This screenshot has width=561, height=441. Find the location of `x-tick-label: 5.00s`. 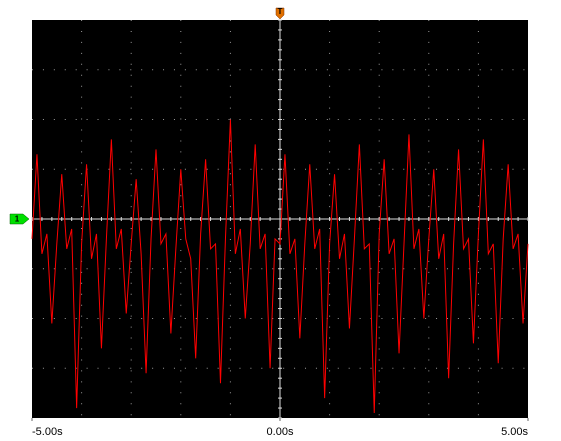

x-tick-label: 5.00s is located at coordinates (514, 432).